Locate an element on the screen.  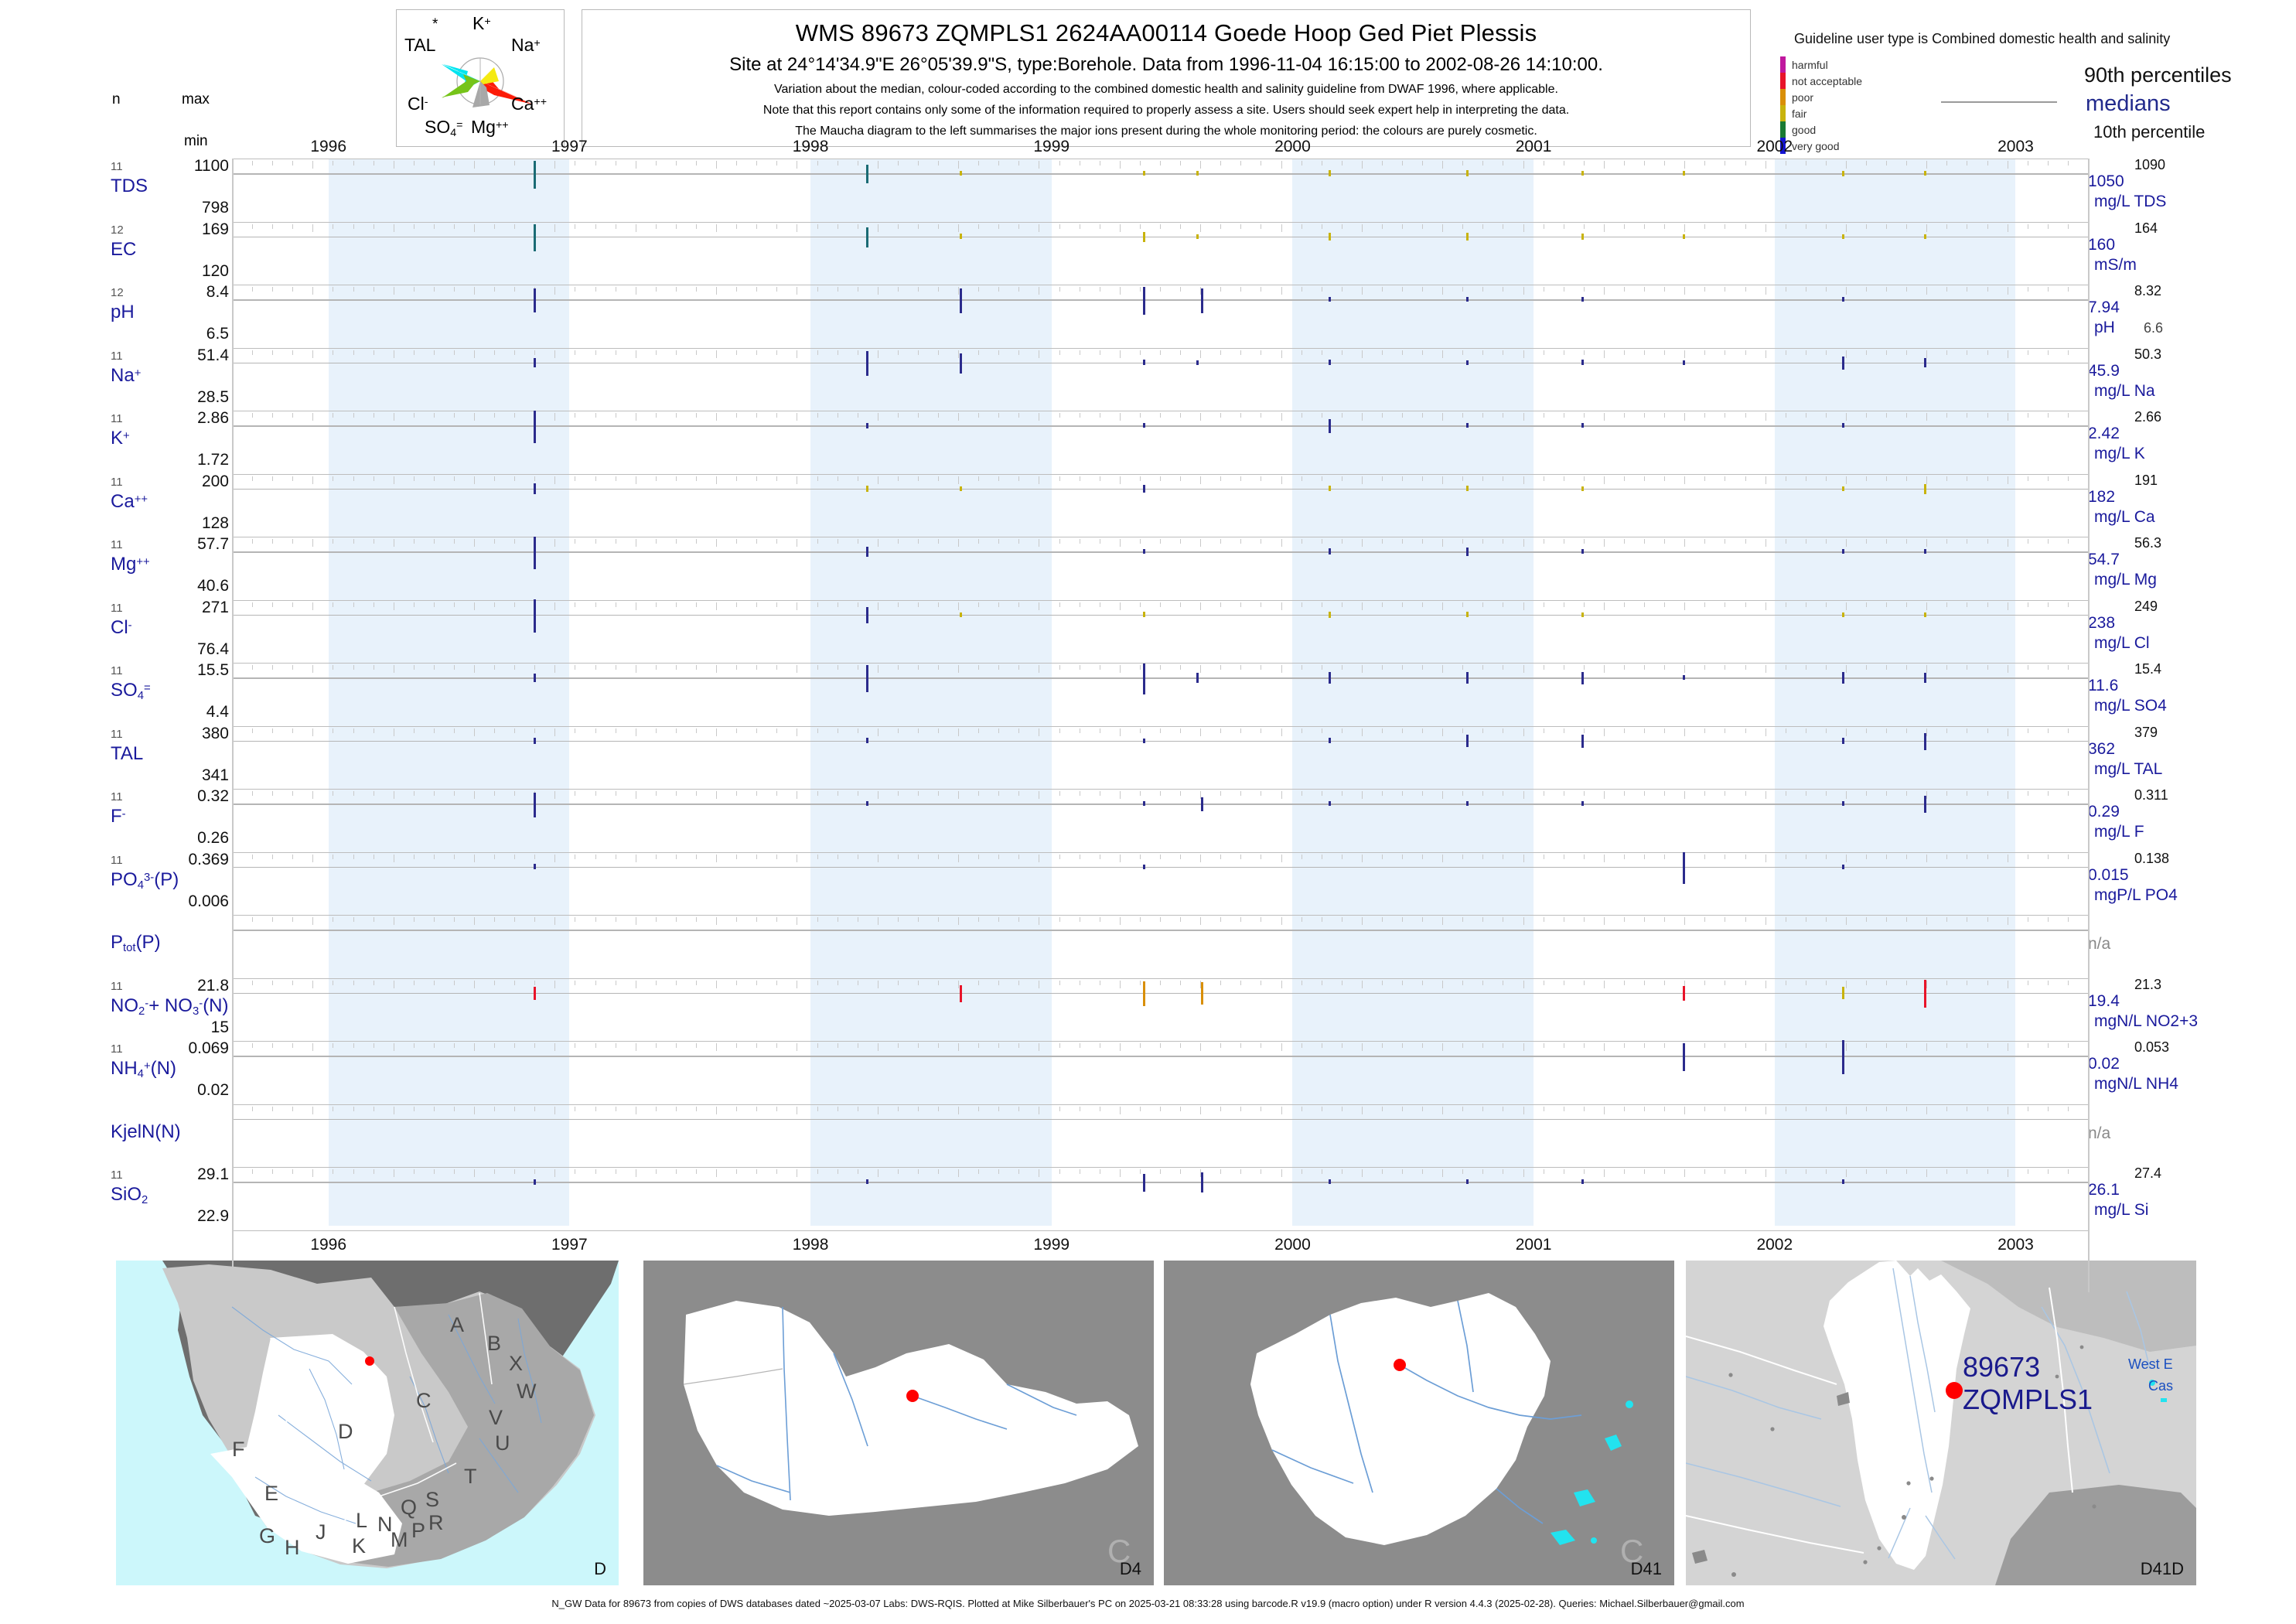
guideline-class-fair: fair is located at coordinates (1793, 113).